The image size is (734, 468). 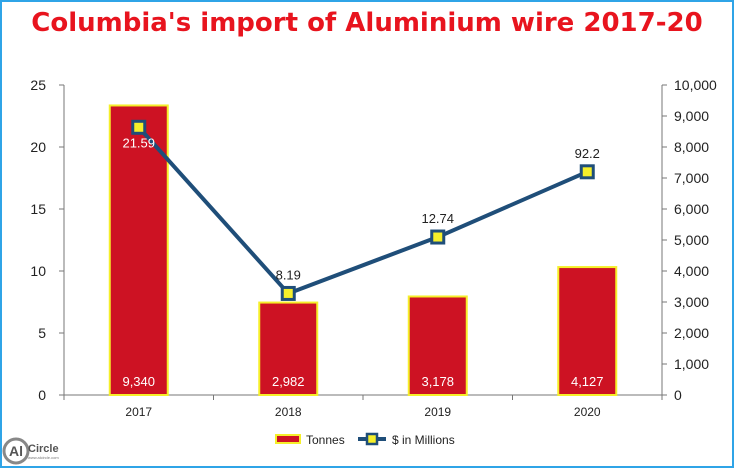 What do you see at coordinates (691, 302) in the screenshot?
I see `right-tick-label: 3,000` at bounding box center [691, 302].